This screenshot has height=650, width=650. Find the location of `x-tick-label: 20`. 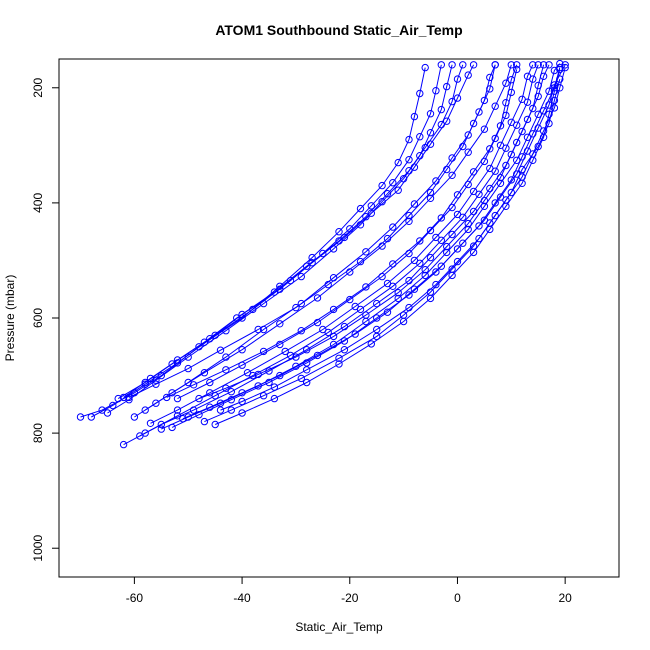

x-tick-label: 20 is located at coordinates (565, 598).